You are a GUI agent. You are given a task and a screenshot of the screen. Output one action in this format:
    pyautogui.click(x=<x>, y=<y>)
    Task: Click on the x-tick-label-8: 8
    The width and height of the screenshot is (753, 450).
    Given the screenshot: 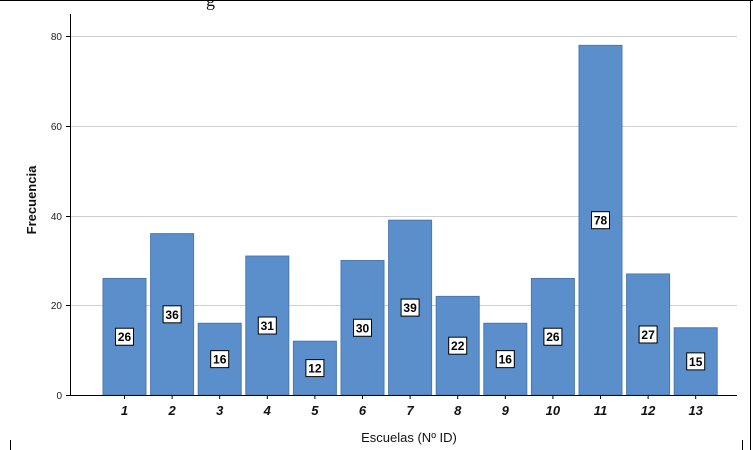 What is the action you would take?
    pyautogui.click(x=458, y=410)
    